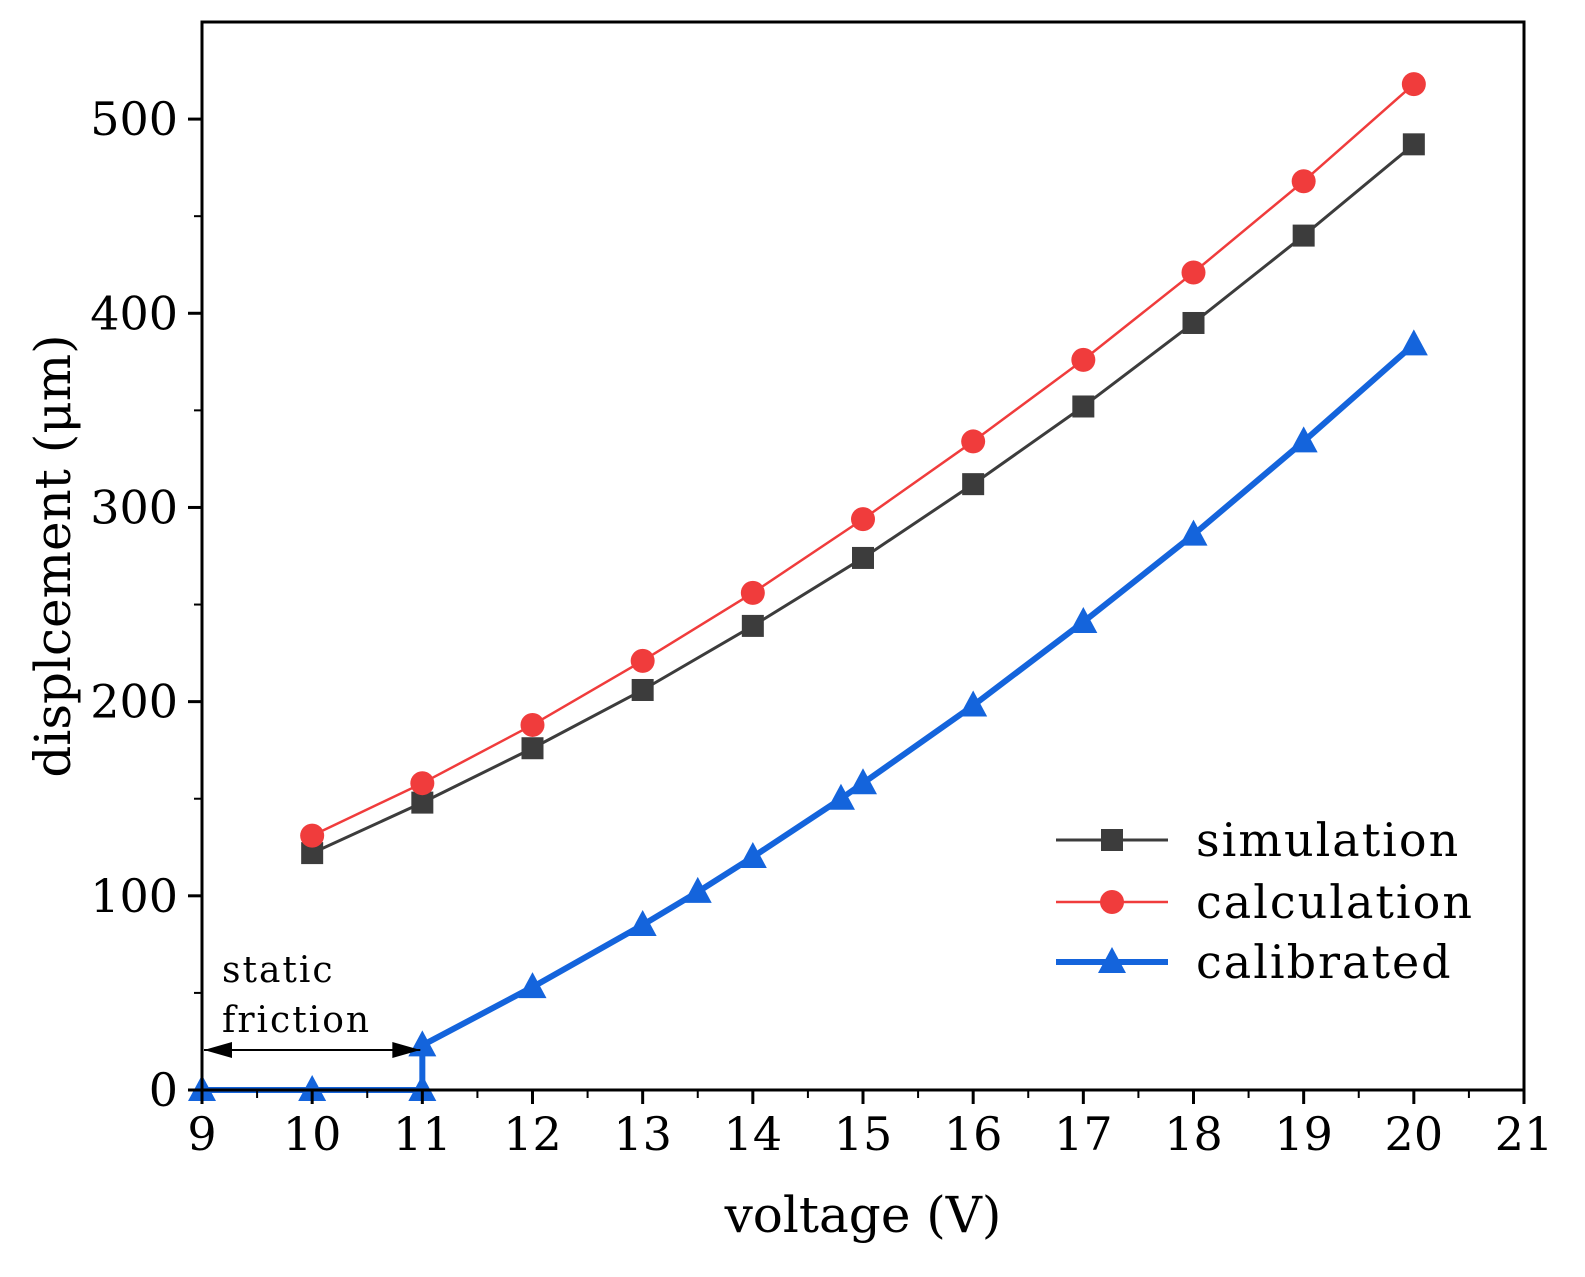  What do you see at coordinates (642, 1134) in the screenshot?
I see `x-tick-label: 13` at bounding box center [642, 1134].